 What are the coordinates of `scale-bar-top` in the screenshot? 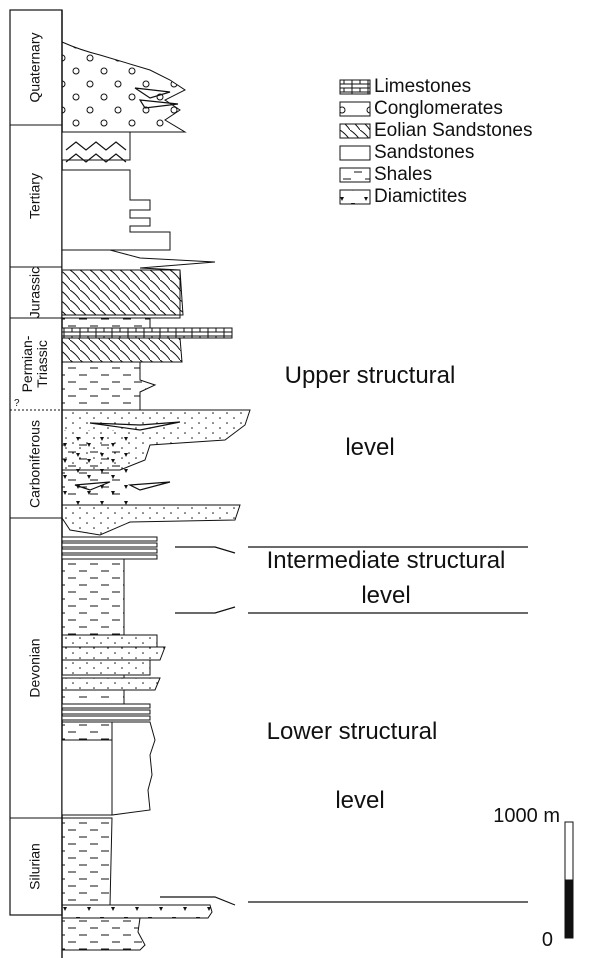 It's located at (569, 851).